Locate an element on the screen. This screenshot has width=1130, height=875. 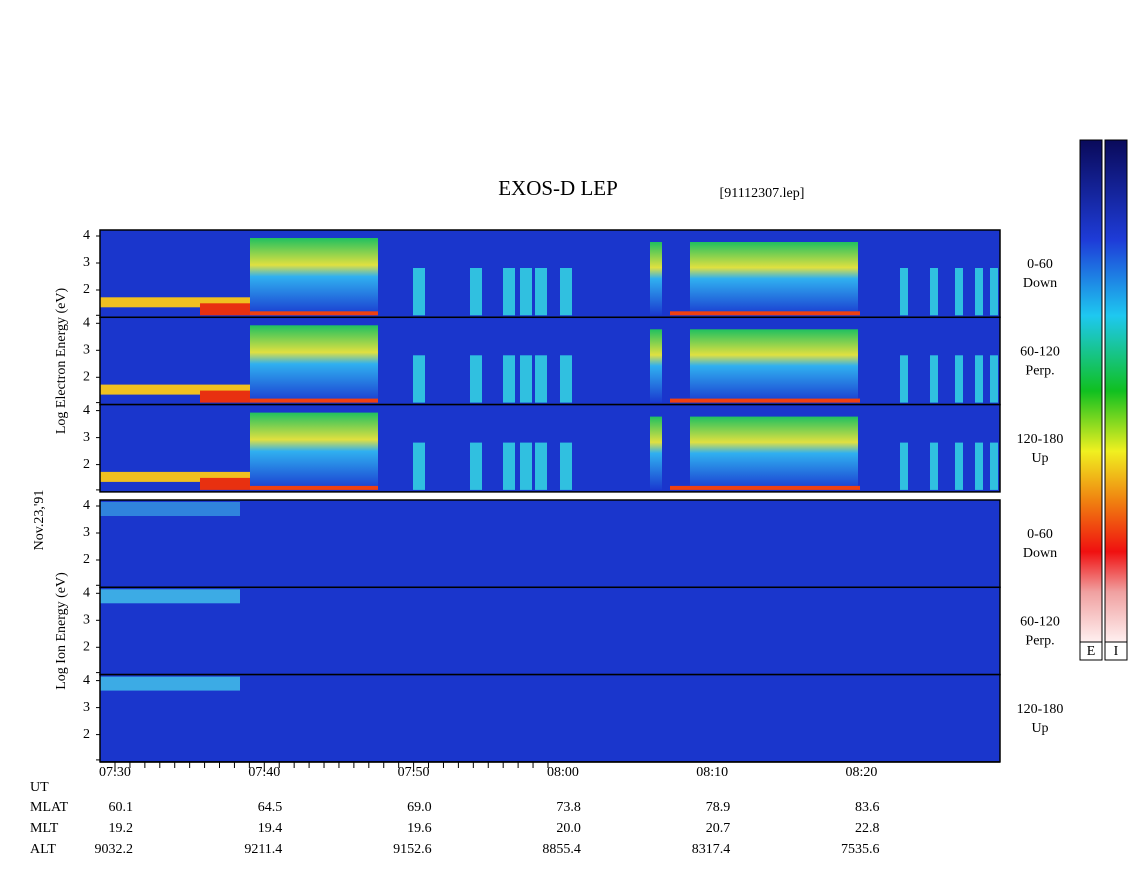
time-label: 07:50 is located at coordinates (414, 772).